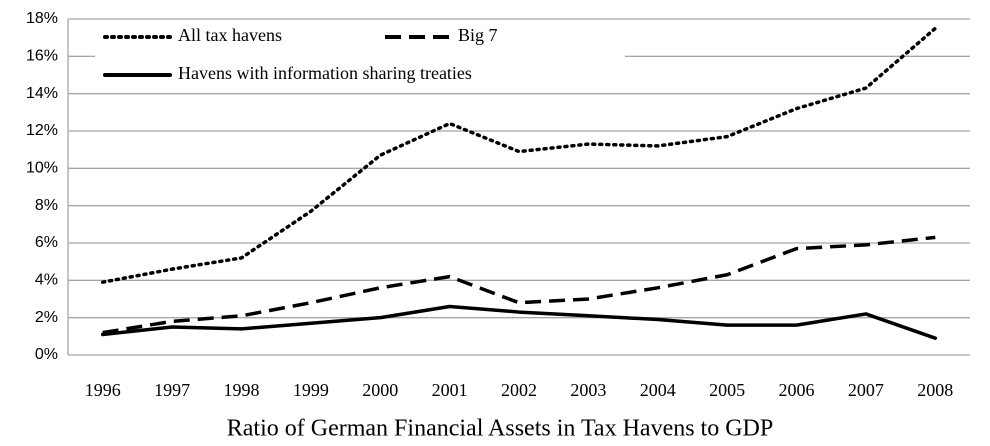  Describe the element at coordinates (311, 390) in the screenshot. I see `x-tick-label: 1999` at that location.